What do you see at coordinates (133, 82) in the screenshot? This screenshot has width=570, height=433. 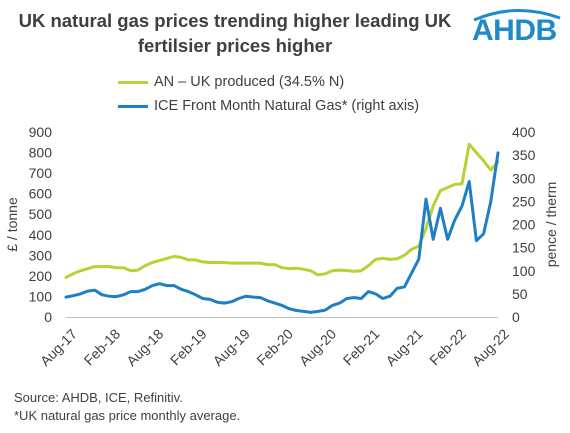 I see `legend-swatch-an` at bounding box center [133, 82].